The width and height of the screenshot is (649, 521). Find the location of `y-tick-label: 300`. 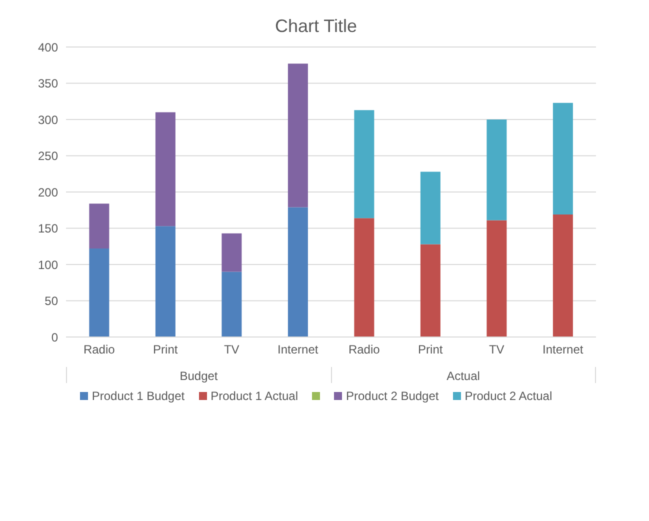

y-tick-label: 300 is located at coordinates (48, 119).